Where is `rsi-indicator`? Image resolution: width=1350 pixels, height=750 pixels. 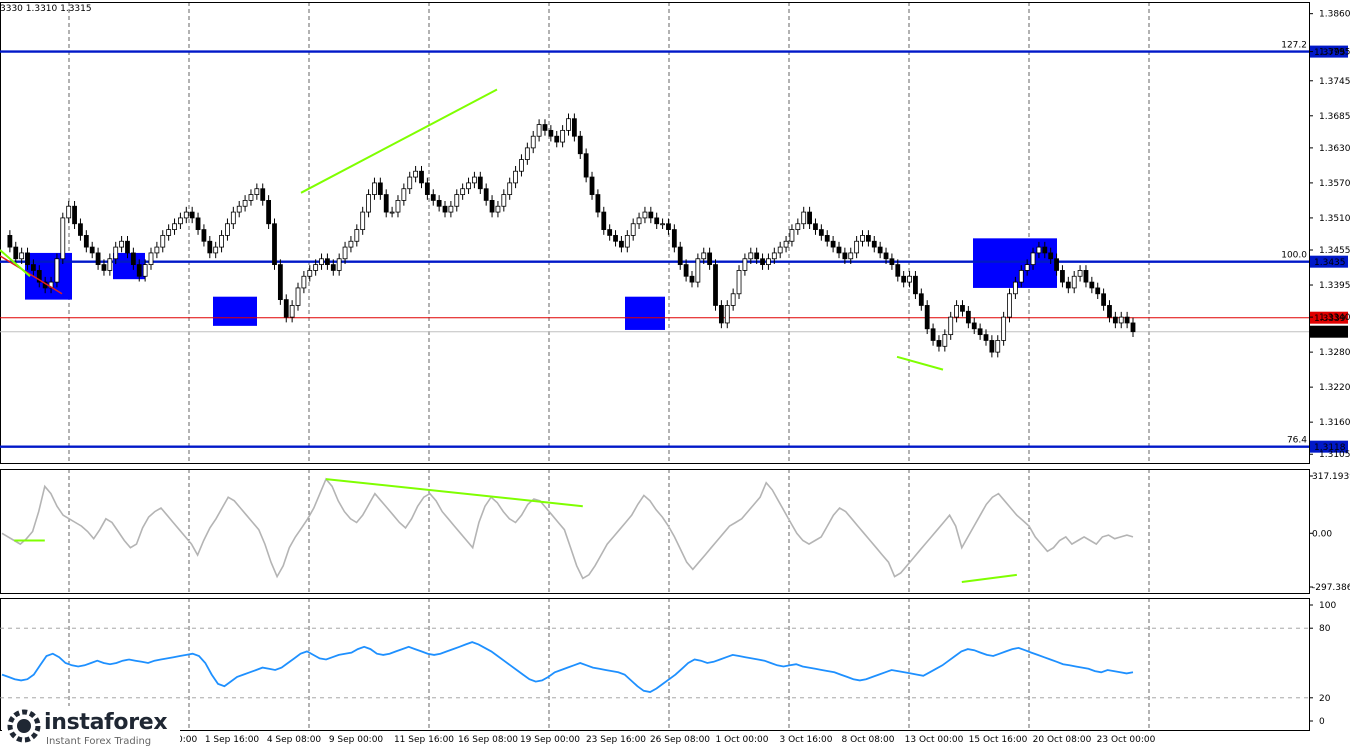
rsi-indicator is located at coordinates (567, 667).